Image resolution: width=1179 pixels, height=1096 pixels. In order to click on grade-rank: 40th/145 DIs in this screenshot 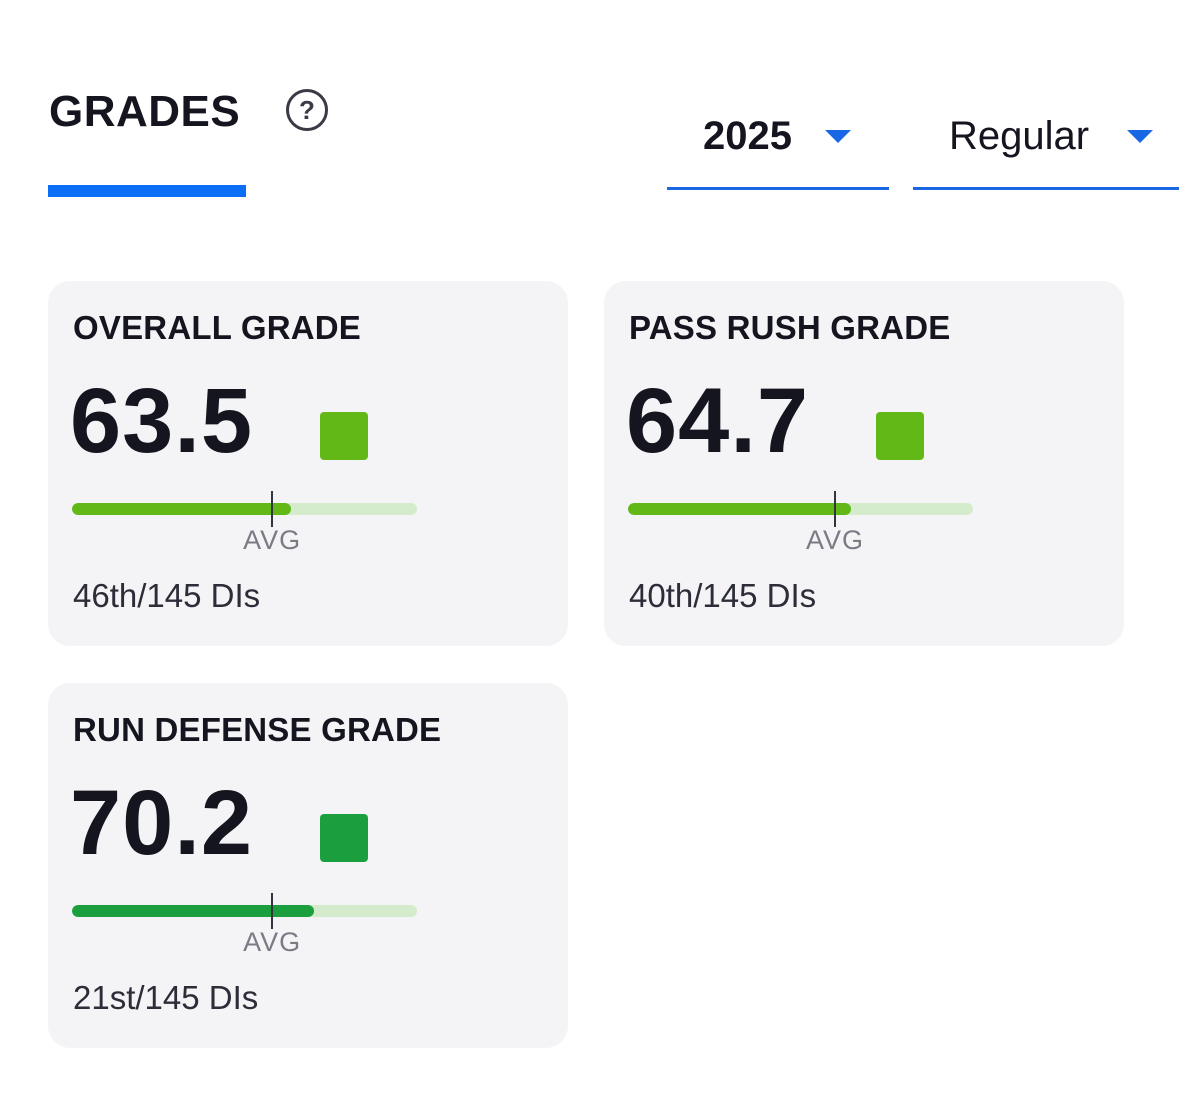, I will do `click(723, 595)`.